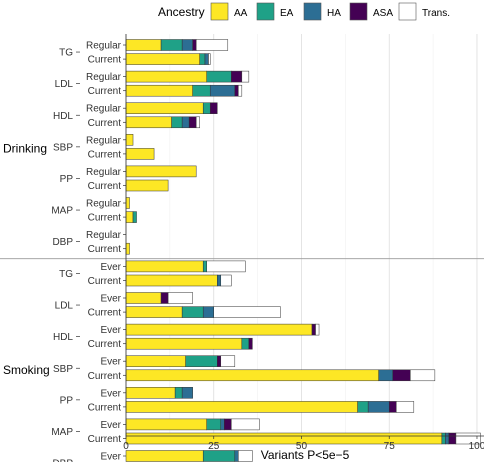 This screenshot has height=462, width=484. What do you see at coordinates (383, 13) in the screenshot?
I see `legend-label: ASA` at bounding box center [383, 13].